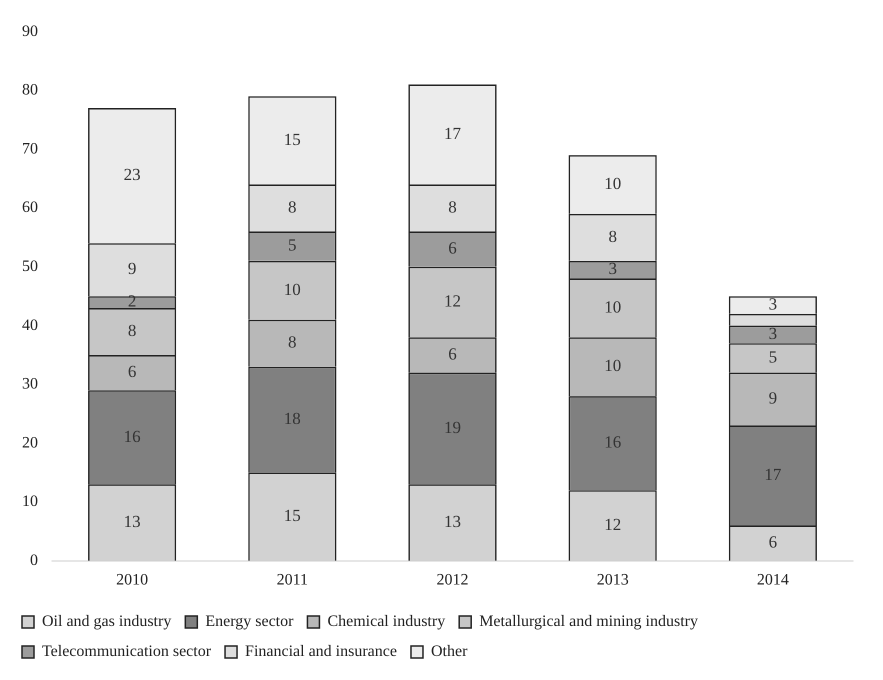 The width and height of the screenshot is (883, 680). Describe the element at coordinates (249, 621) in the screenshot. I see `legend-label: Energy sector` at that location.